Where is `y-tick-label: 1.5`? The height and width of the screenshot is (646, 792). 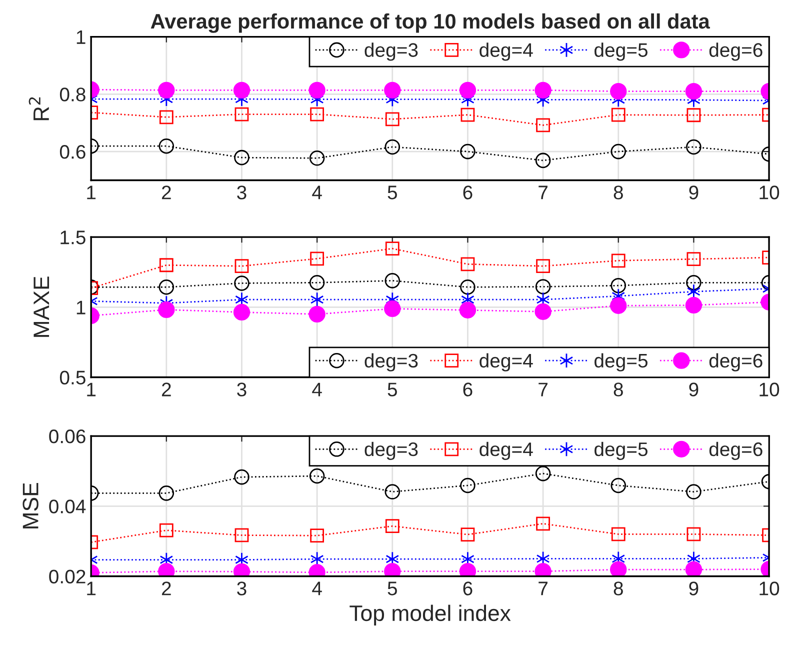
y-tick-label: 1.5 is located at coordinates (73, 237).